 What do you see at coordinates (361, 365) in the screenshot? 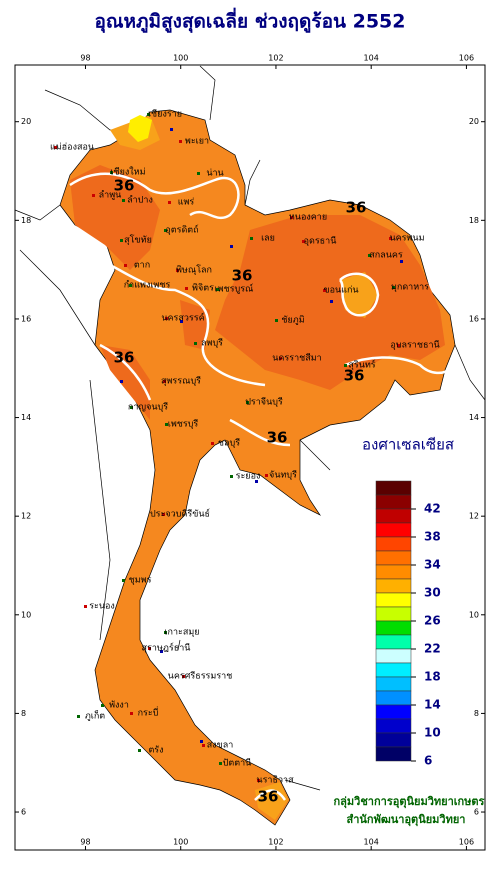
I see `province-label: สุรินทร์` at bounding box center [361, 365].